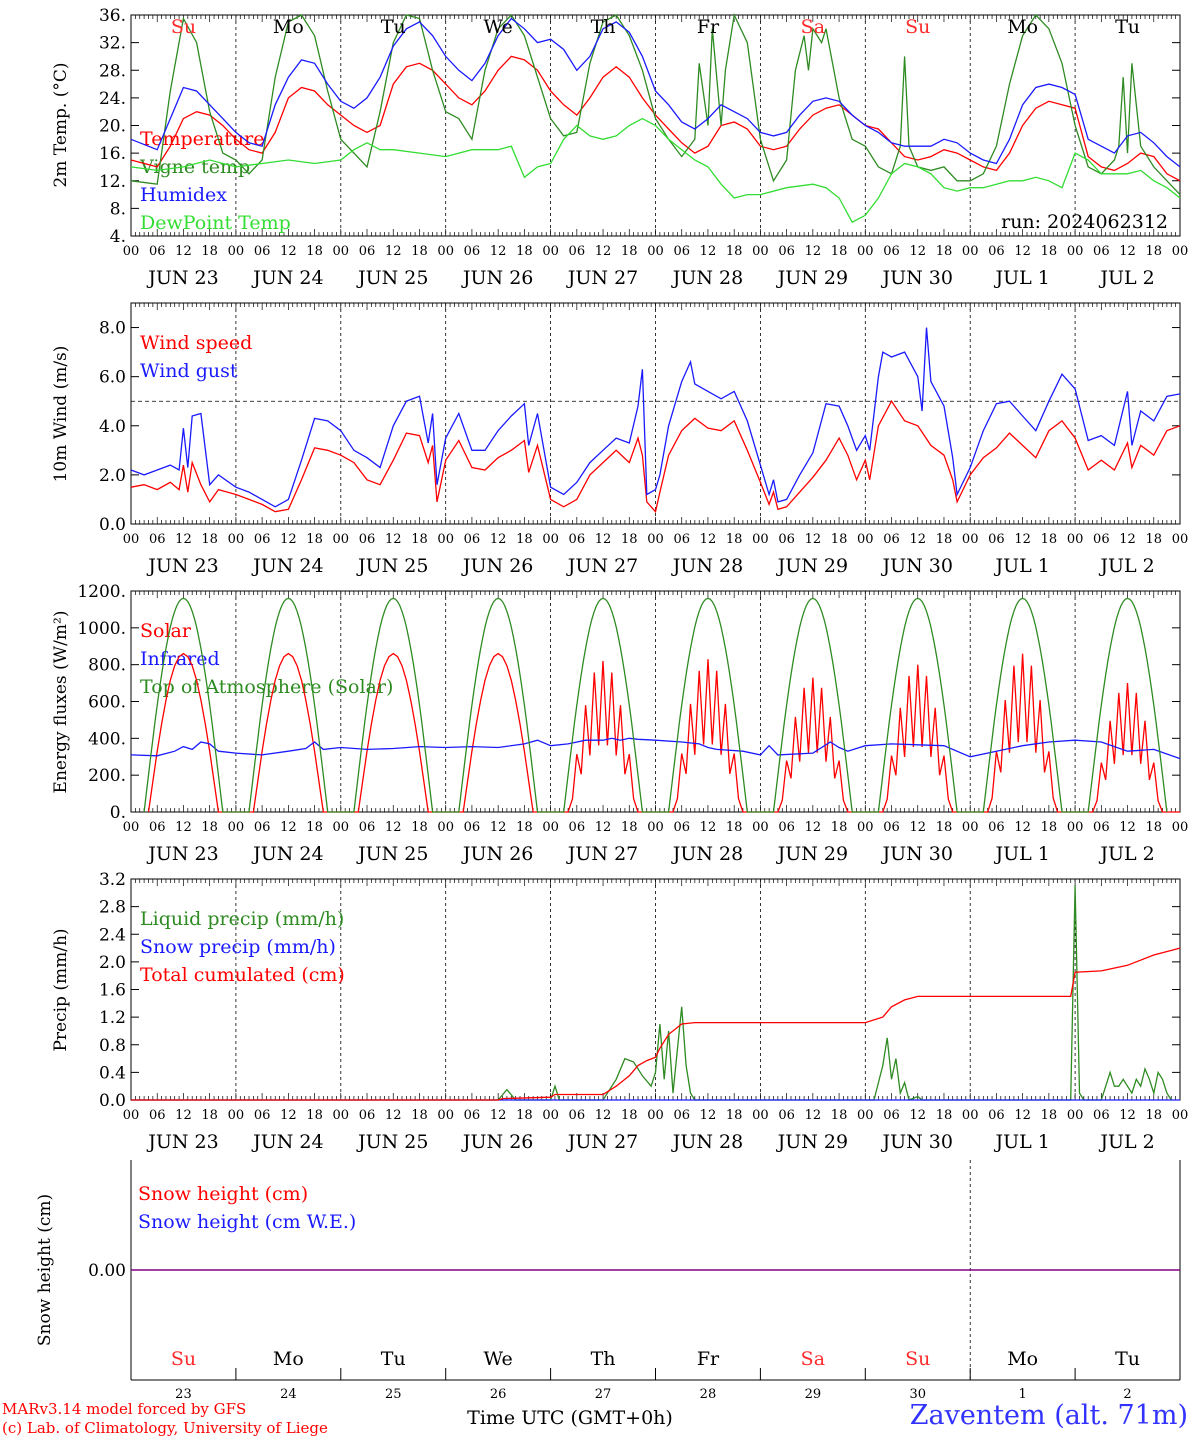 The height and width of the screenshot is (1444, 1194). I want to click on panel-0-ytick-label: 32., so click(112, 44).